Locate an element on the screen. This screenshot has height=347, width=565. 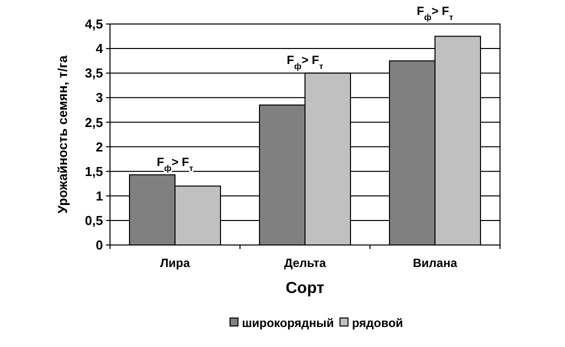
y-tick-label: 3 is located at coordinates (99, 98).